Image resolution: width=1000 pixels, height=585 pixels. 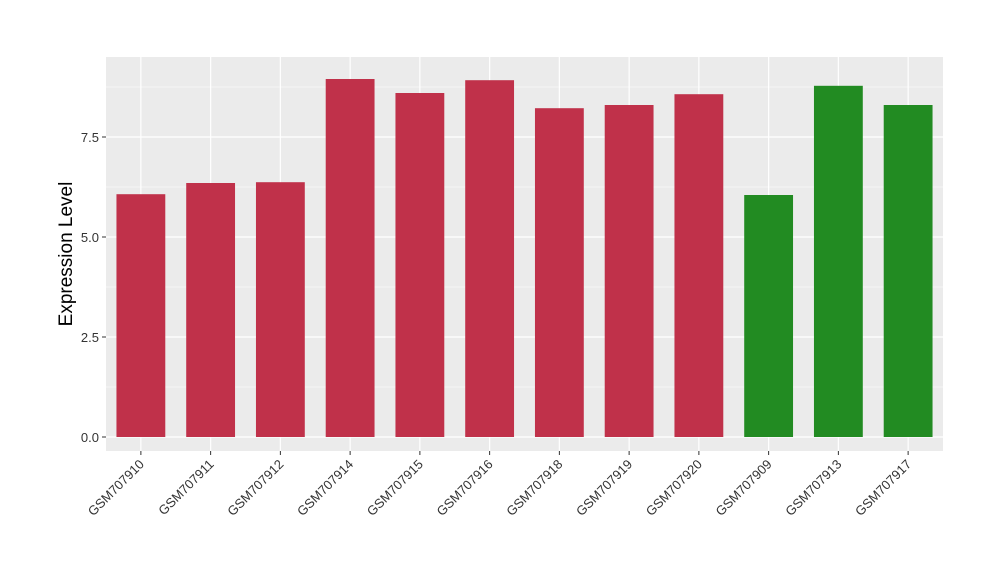 What do you see at coordinates (604, 488) in the screenshot?
I see `x-tick-label: GSM707919` at bounding box center [604, 488].